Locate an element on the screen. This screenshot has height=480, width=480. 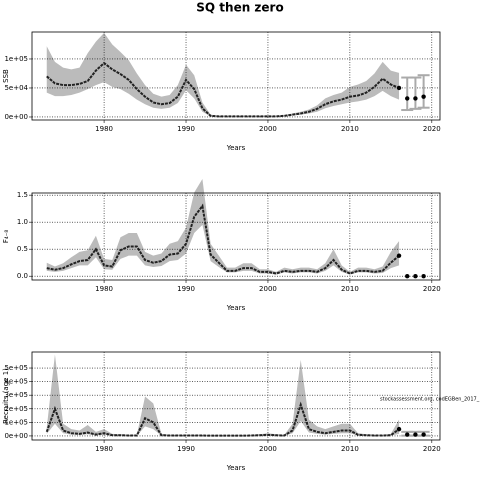
y-axis-label: Recruits (age 1) is located at coordinates (6, 396).